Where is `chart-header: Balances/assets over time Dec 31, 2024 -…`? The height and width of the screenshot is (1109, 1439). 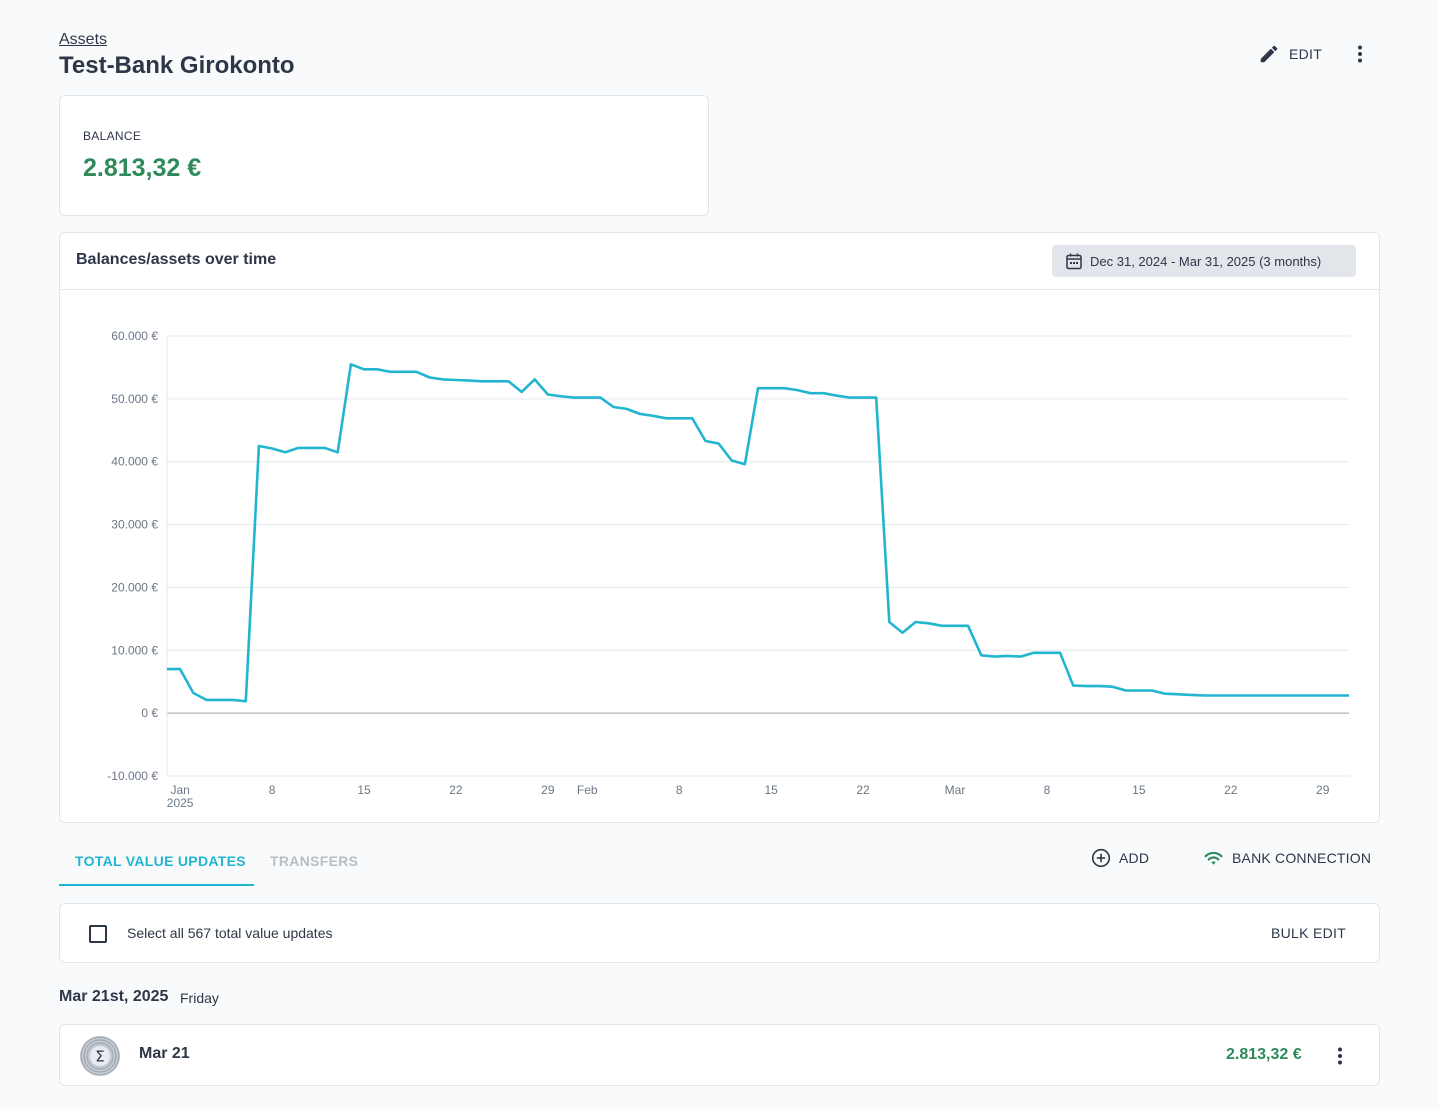
chart-header: Balances/assets over time Dec 31, 2024 -… is located at coordinates (719, 261).